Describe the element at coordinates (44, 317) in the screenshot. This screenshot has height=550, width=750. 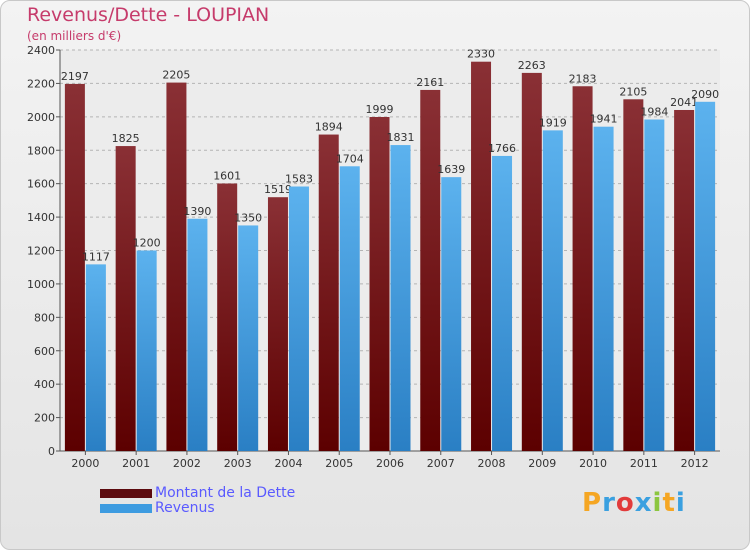
I see `y-tick-label: 800` at that location.